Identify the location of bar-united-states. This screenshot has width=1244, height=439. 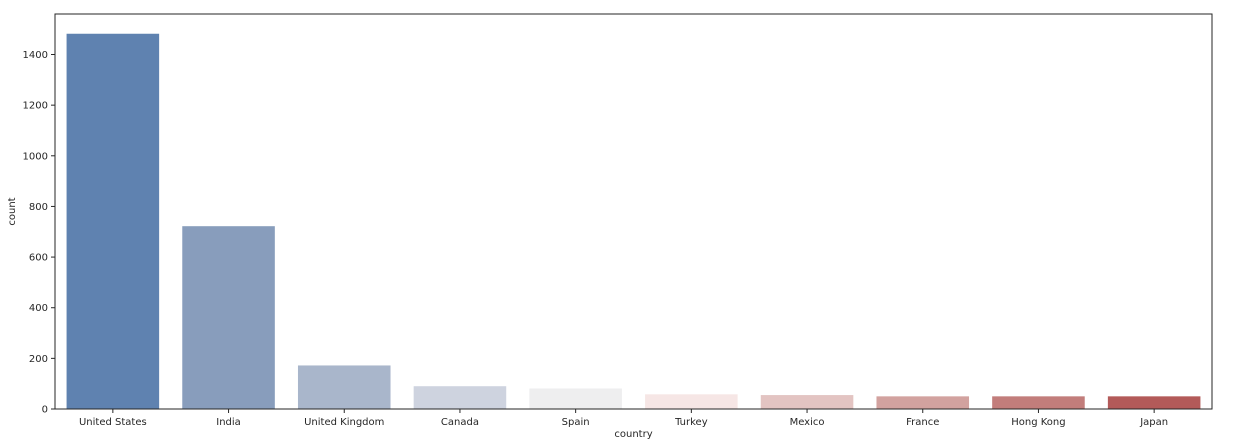
(113, 221).